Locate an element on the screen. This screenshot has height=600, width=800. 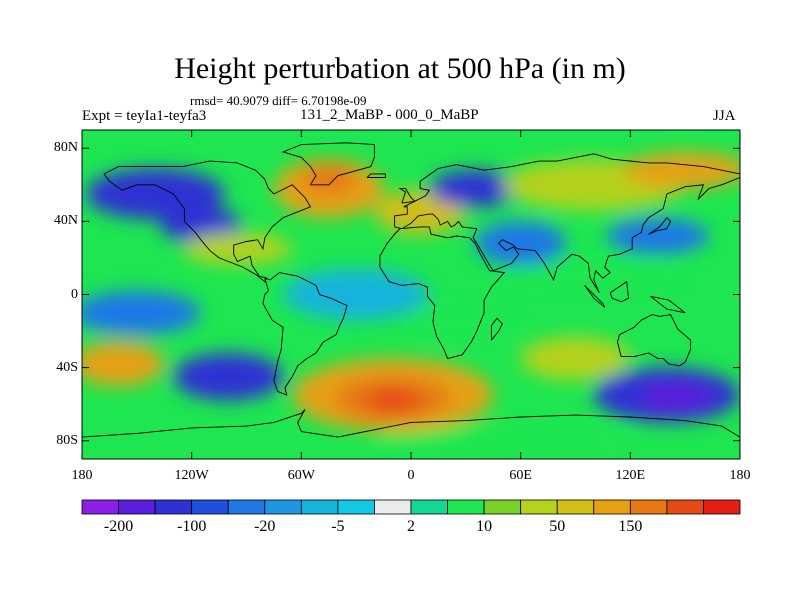
lon-label-6: 180 is located at coordinates (740, 475).